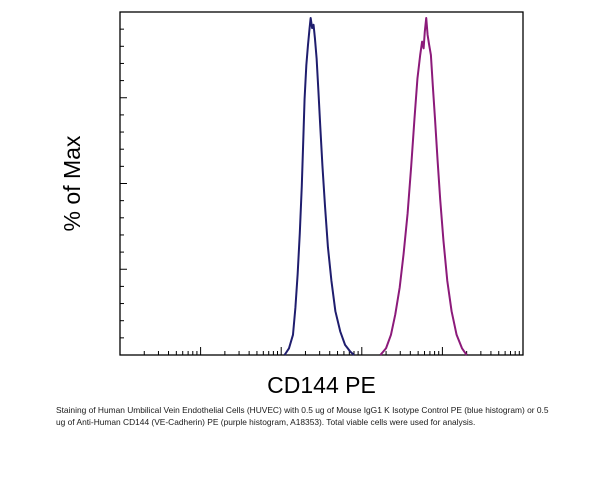 Image resolution: width=609 pixels, height=484 pixels. Describe the element at coordinates (319, 186) in the screenshot. I see `isotype-control-histogram` at that location.